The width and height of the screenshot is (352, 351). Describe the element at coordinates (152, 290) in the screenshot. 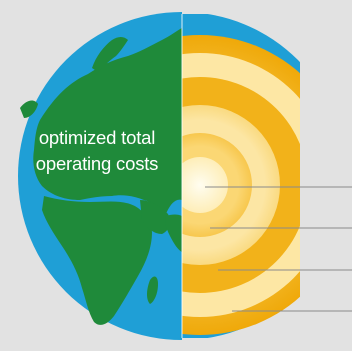

I see `landmass-madagascar` at that location.